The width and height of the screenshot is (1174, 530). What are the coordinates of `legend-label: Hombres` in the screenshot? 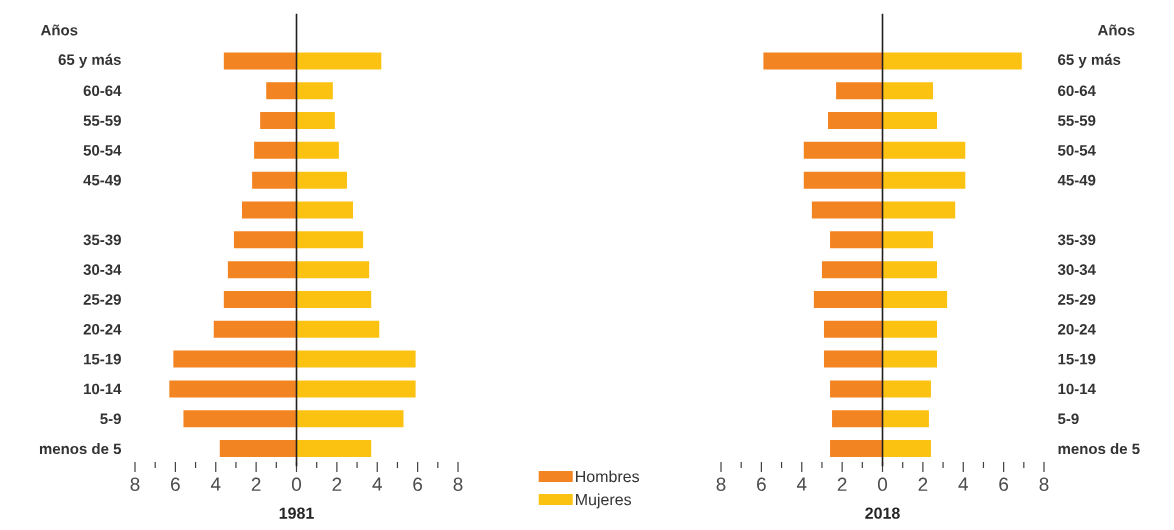 It's located at (608, 476).